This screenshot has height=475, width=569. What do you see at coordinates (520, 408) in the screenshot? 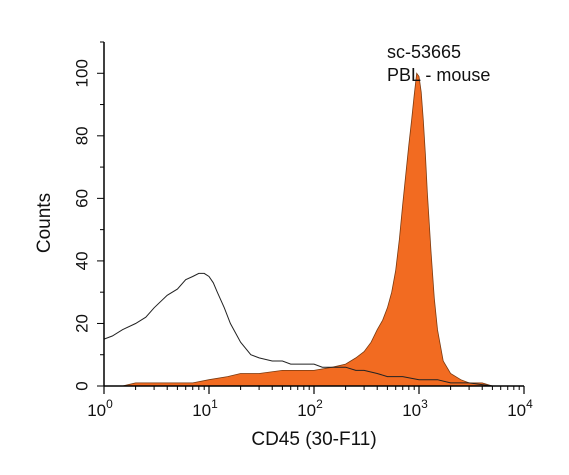
I see `x-tick-label: 10⁴` at bounding box center [520, 408].